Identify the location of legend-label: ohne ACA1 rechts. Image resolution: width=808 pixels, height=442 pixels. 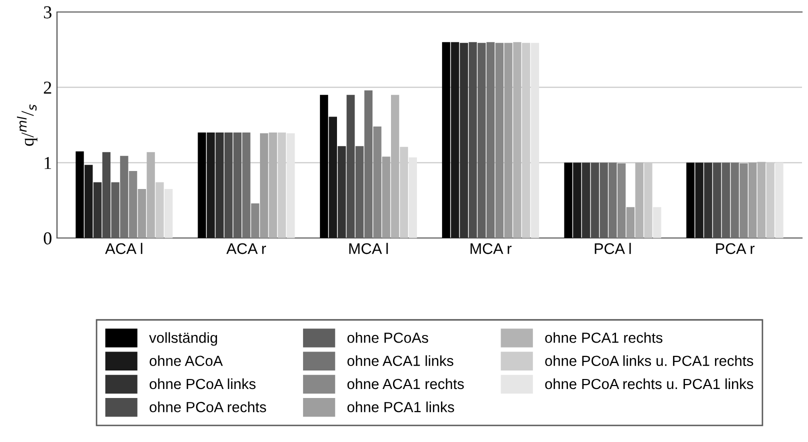
(405, 384).